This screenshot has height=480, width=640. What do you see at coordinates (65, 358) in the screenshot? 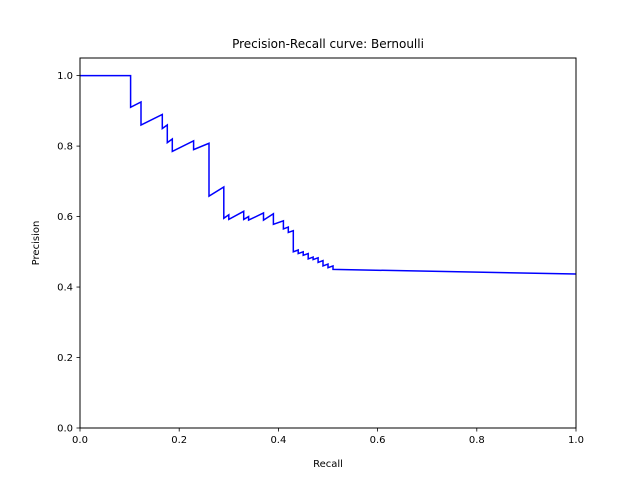
I see `y-tick-label: 0.2` at bounding box center [65, 358].